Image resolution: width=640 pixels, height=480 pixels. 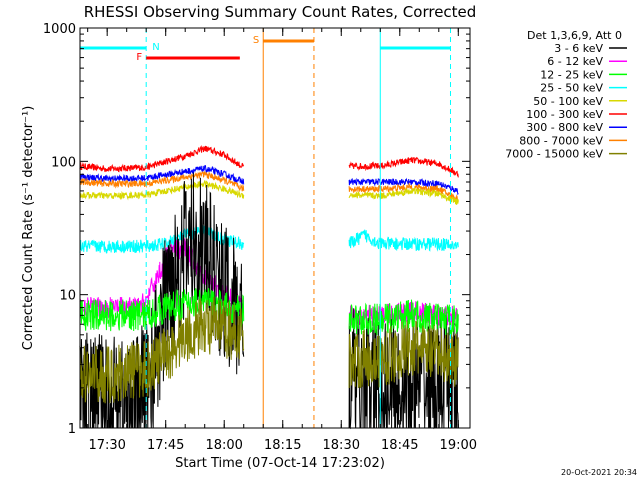 I want to click on y-tick-label: 100, so click(x=63, y=162).